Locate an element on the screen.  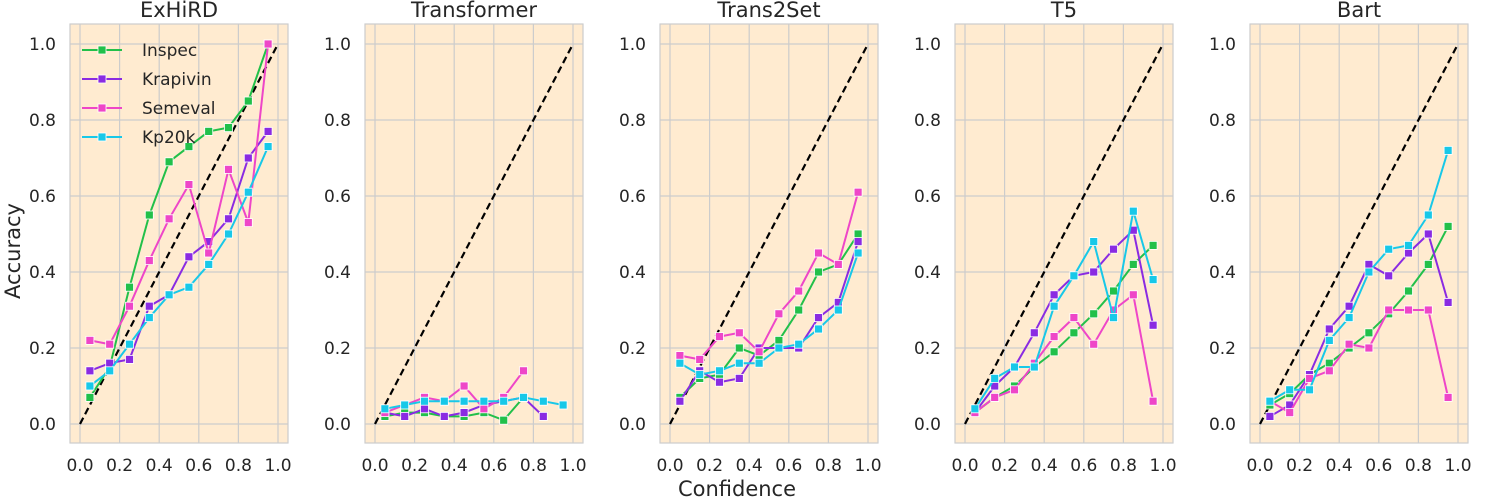
chart-title: Transformer is located at coordinates (473, 11).